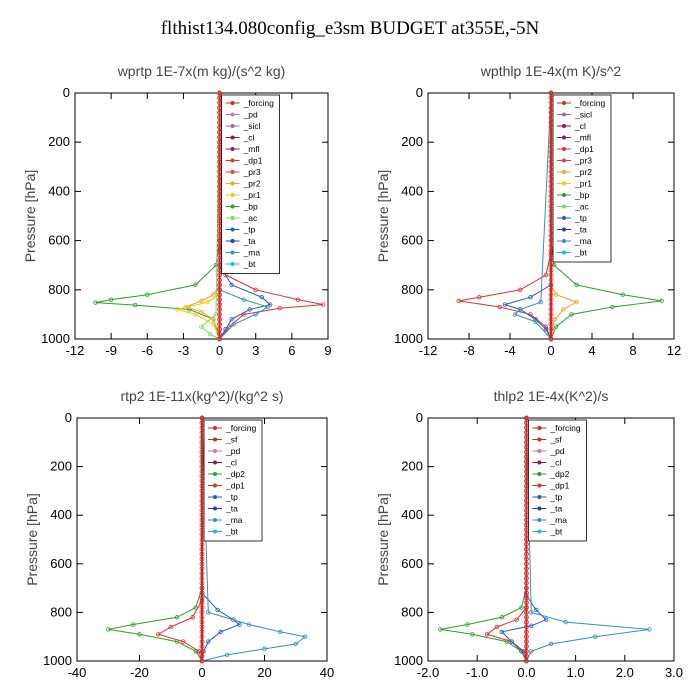  What do you see at coordinates (583, 115) in the screenshot?
I see `legend-label: _sicl` at bounding box center [583, 115].